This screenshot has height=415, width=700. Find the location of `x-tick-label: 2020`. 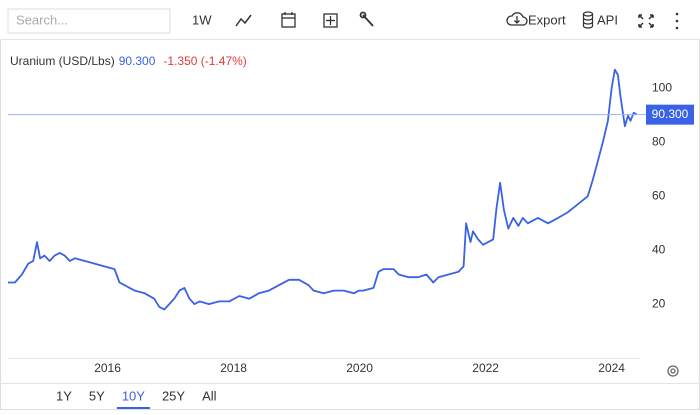

x-tick-label: 2020 is located at coordinates (359, 368).